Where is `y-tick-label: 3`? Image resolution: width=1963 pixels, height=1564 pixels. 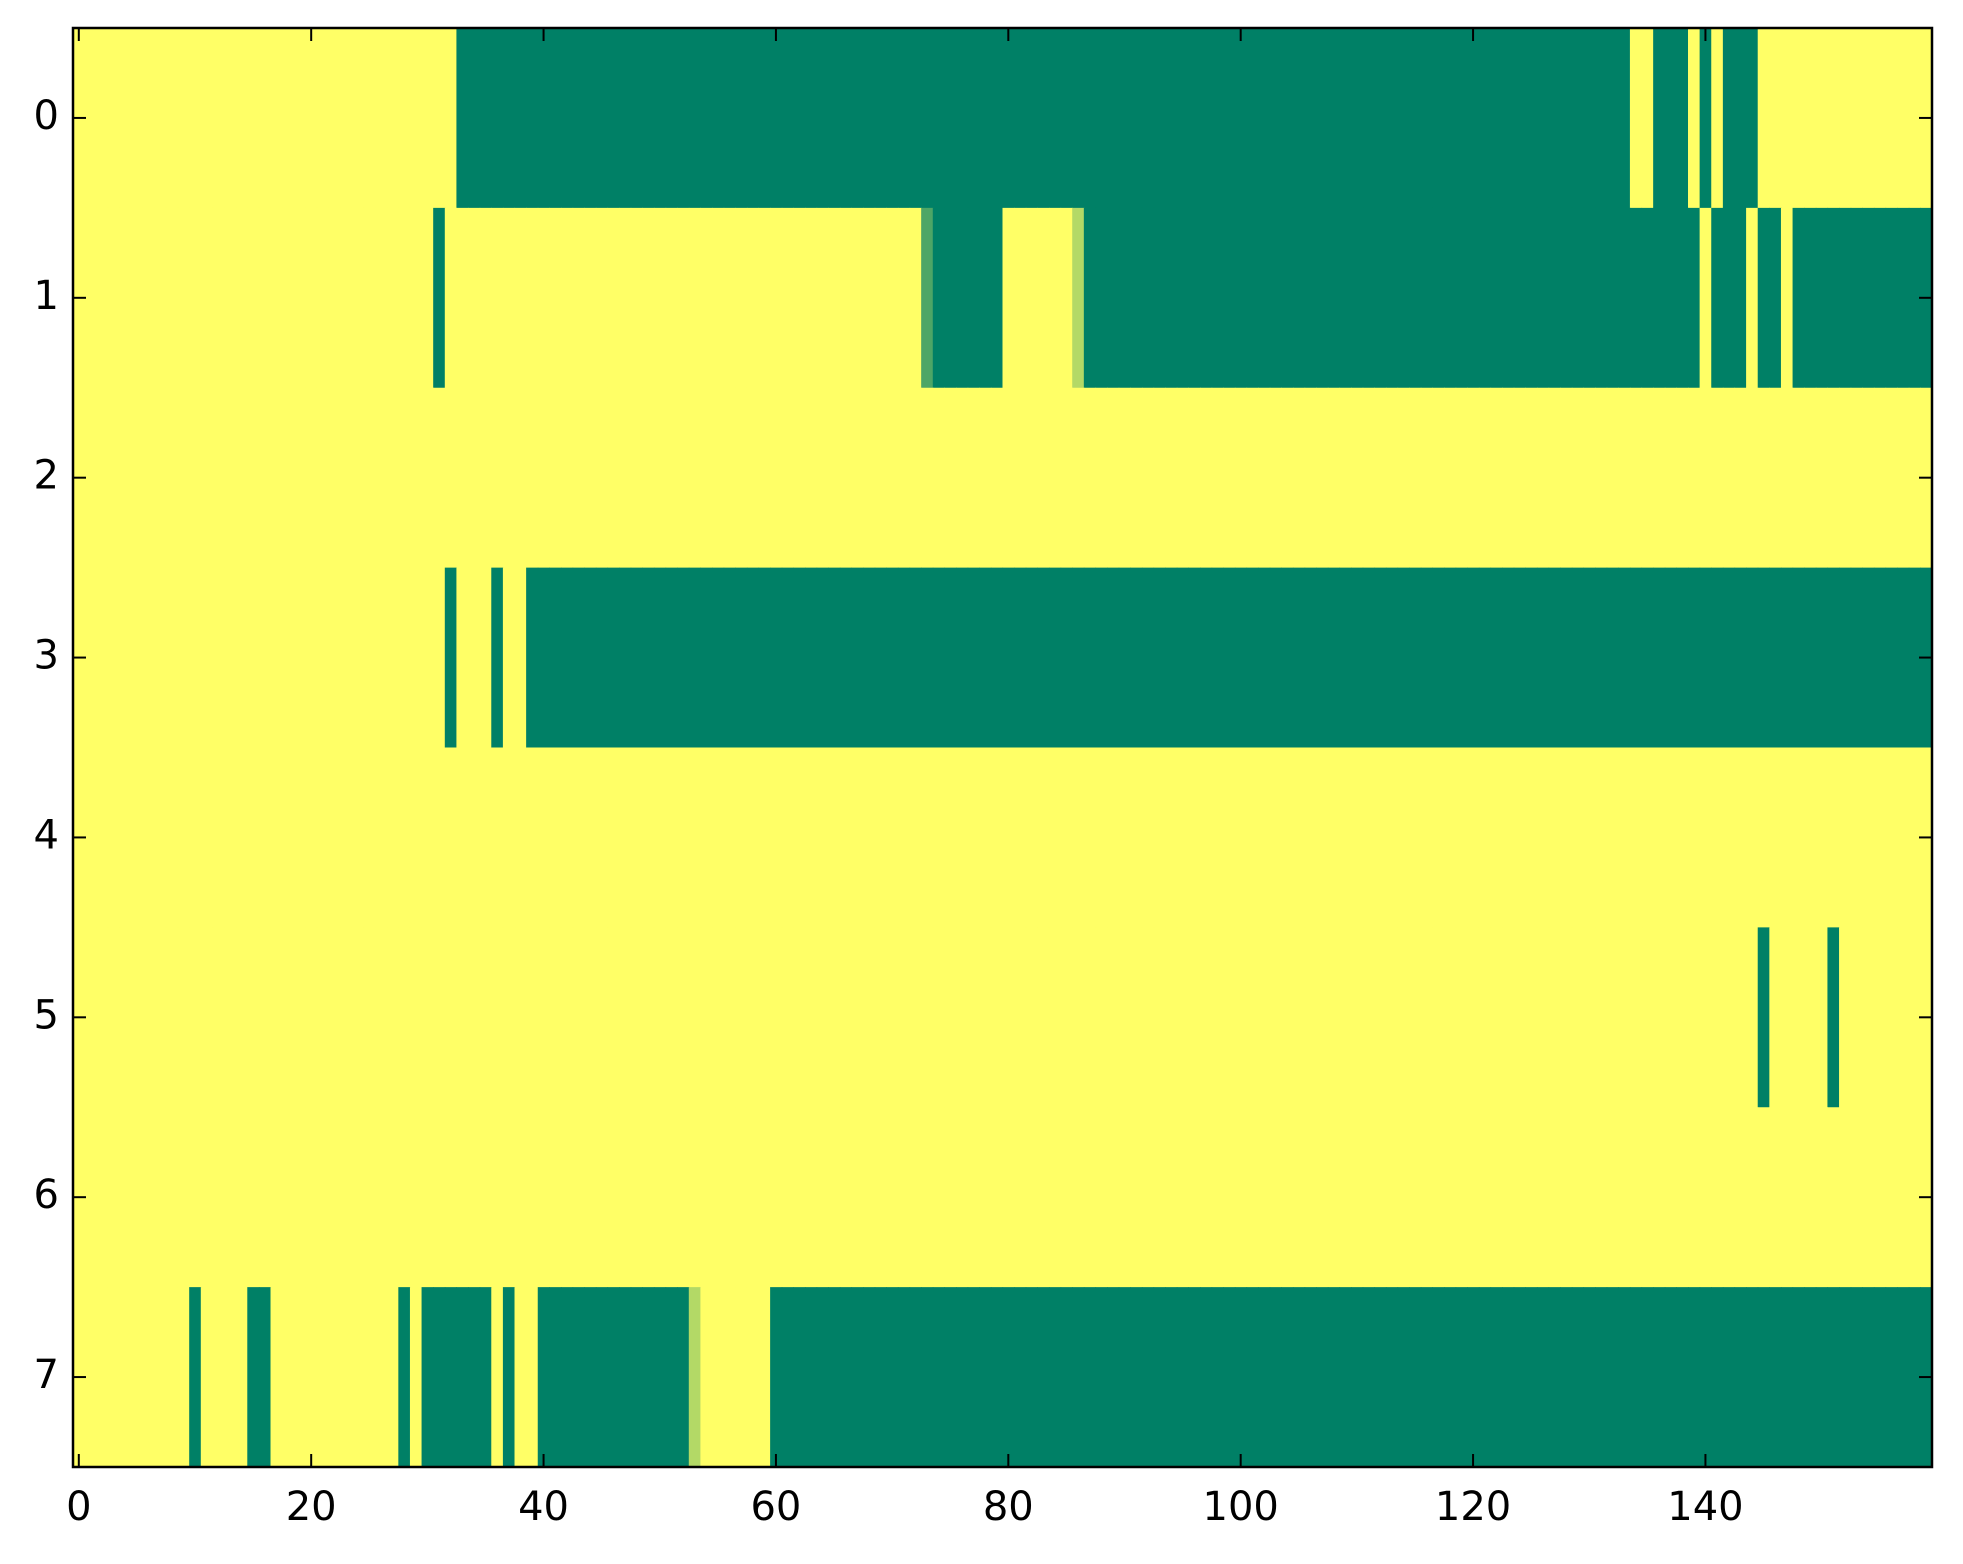 y-tick-label: 3 is located at coordinates (46, 656).